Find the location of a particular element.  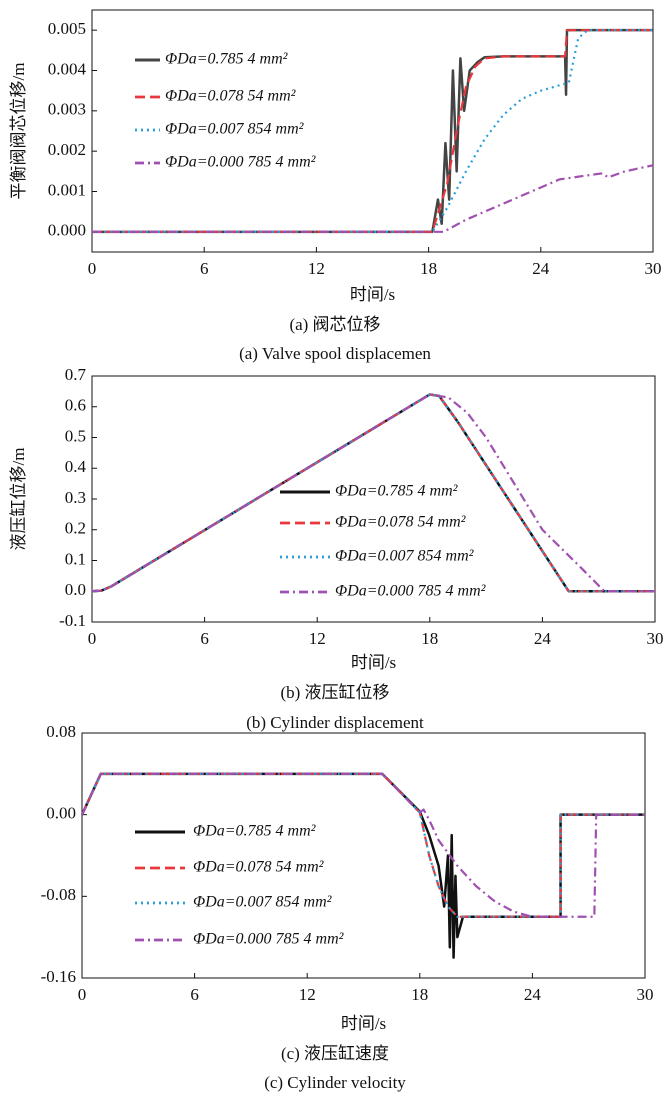

caption-cn: (b) 液压缸位移 is located at coordinates (334, 692).